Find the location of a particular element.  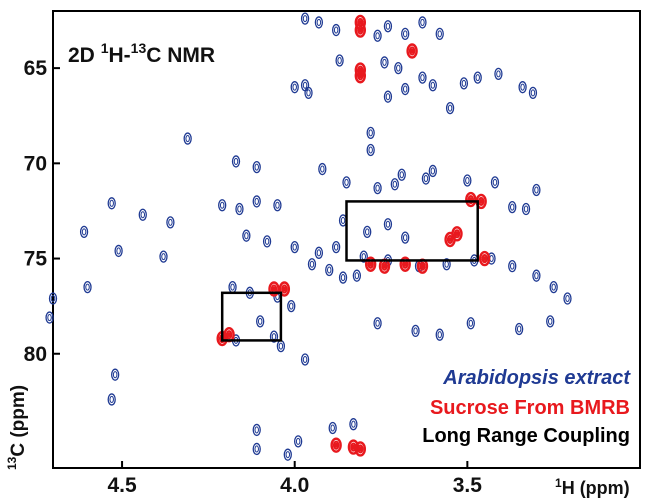

chart-title-part-a: 2D is located at coordinates (84, 55).